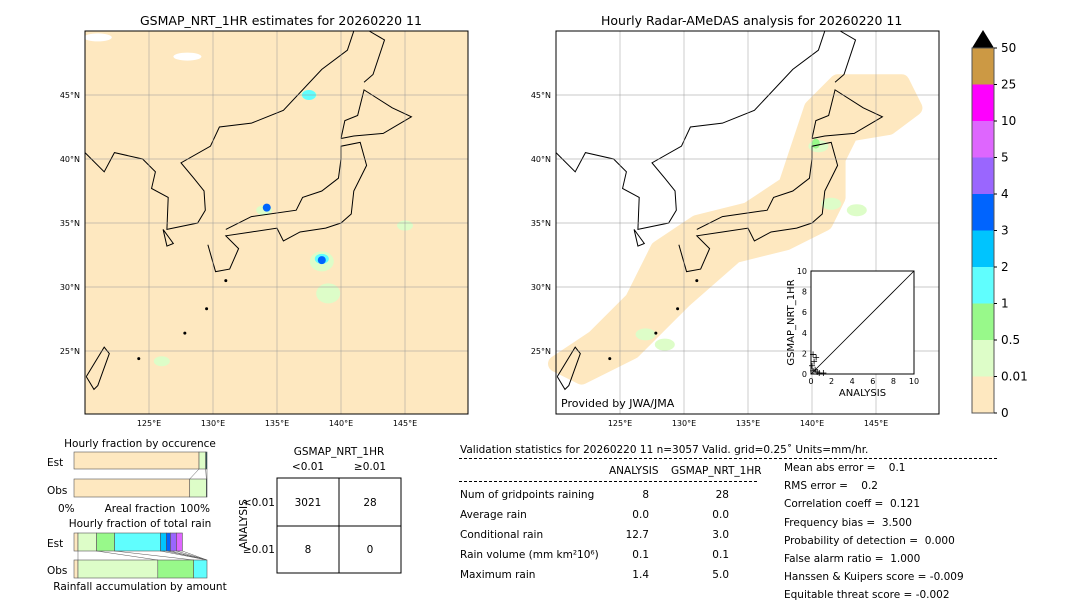  Describe the element at coordinates (852, 559) in the screenshot. I see `score-line: False alarm ratio = 1.000` at that location.